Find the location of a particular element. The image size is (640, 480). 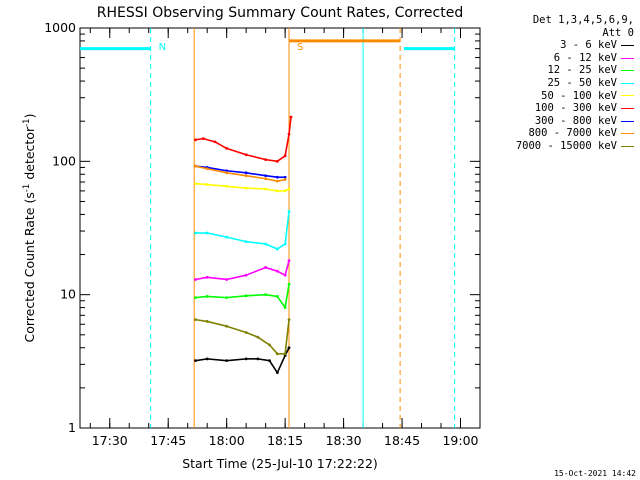

legend-label: 100 - 300 keV is located at coordinates (575, 108).